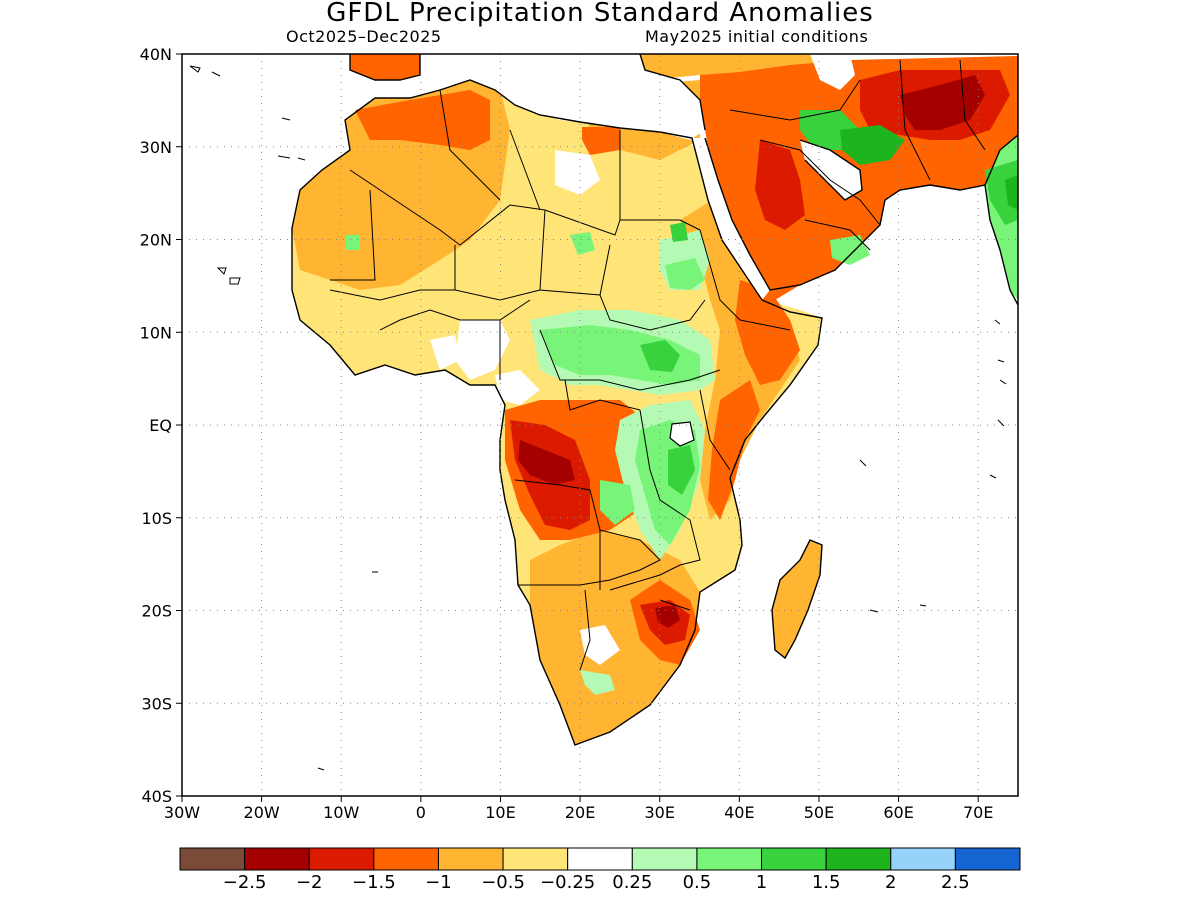 This screenshot has width=1200, height=900. Describe the element at coordinates (632, 882) in the screenshot. I see `colorbar-label: 0.25` at that location.